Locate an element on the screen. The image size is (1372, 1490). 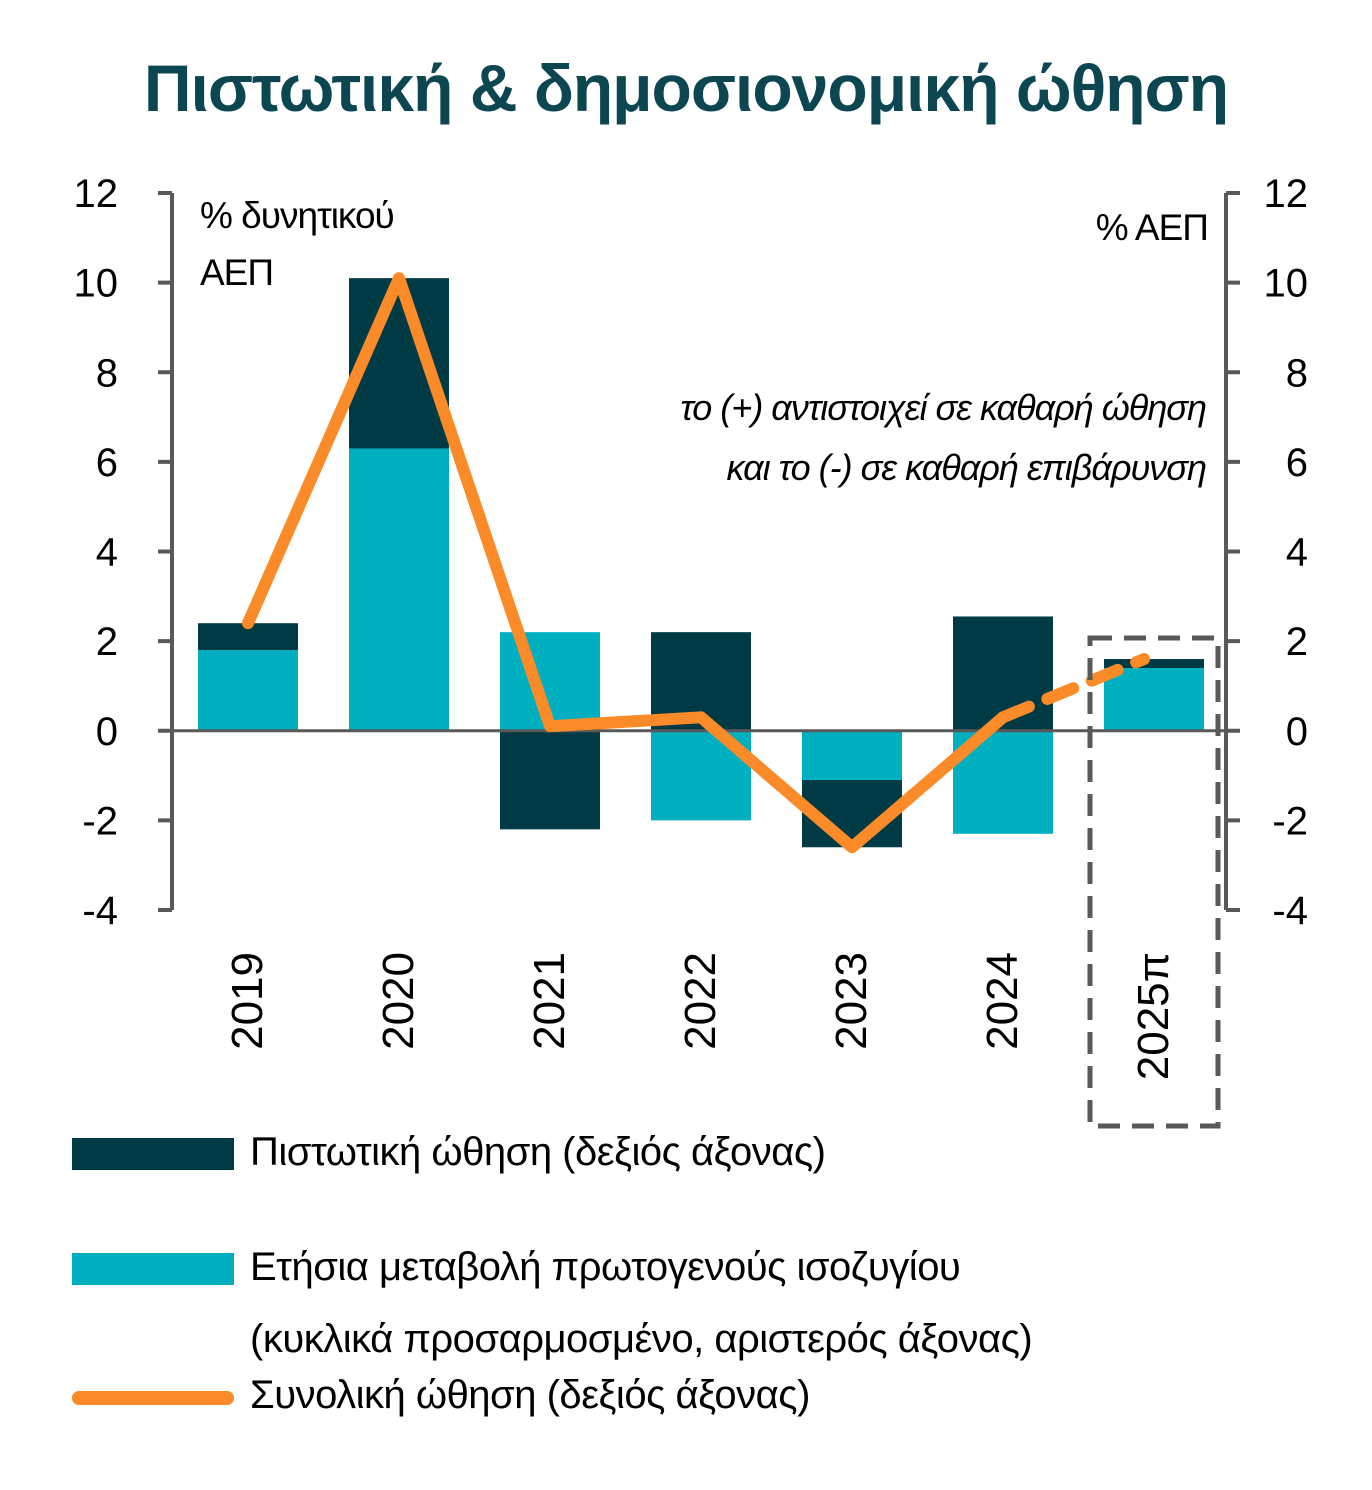
bar-credit-2025π is located at coordinates (1154, 664).